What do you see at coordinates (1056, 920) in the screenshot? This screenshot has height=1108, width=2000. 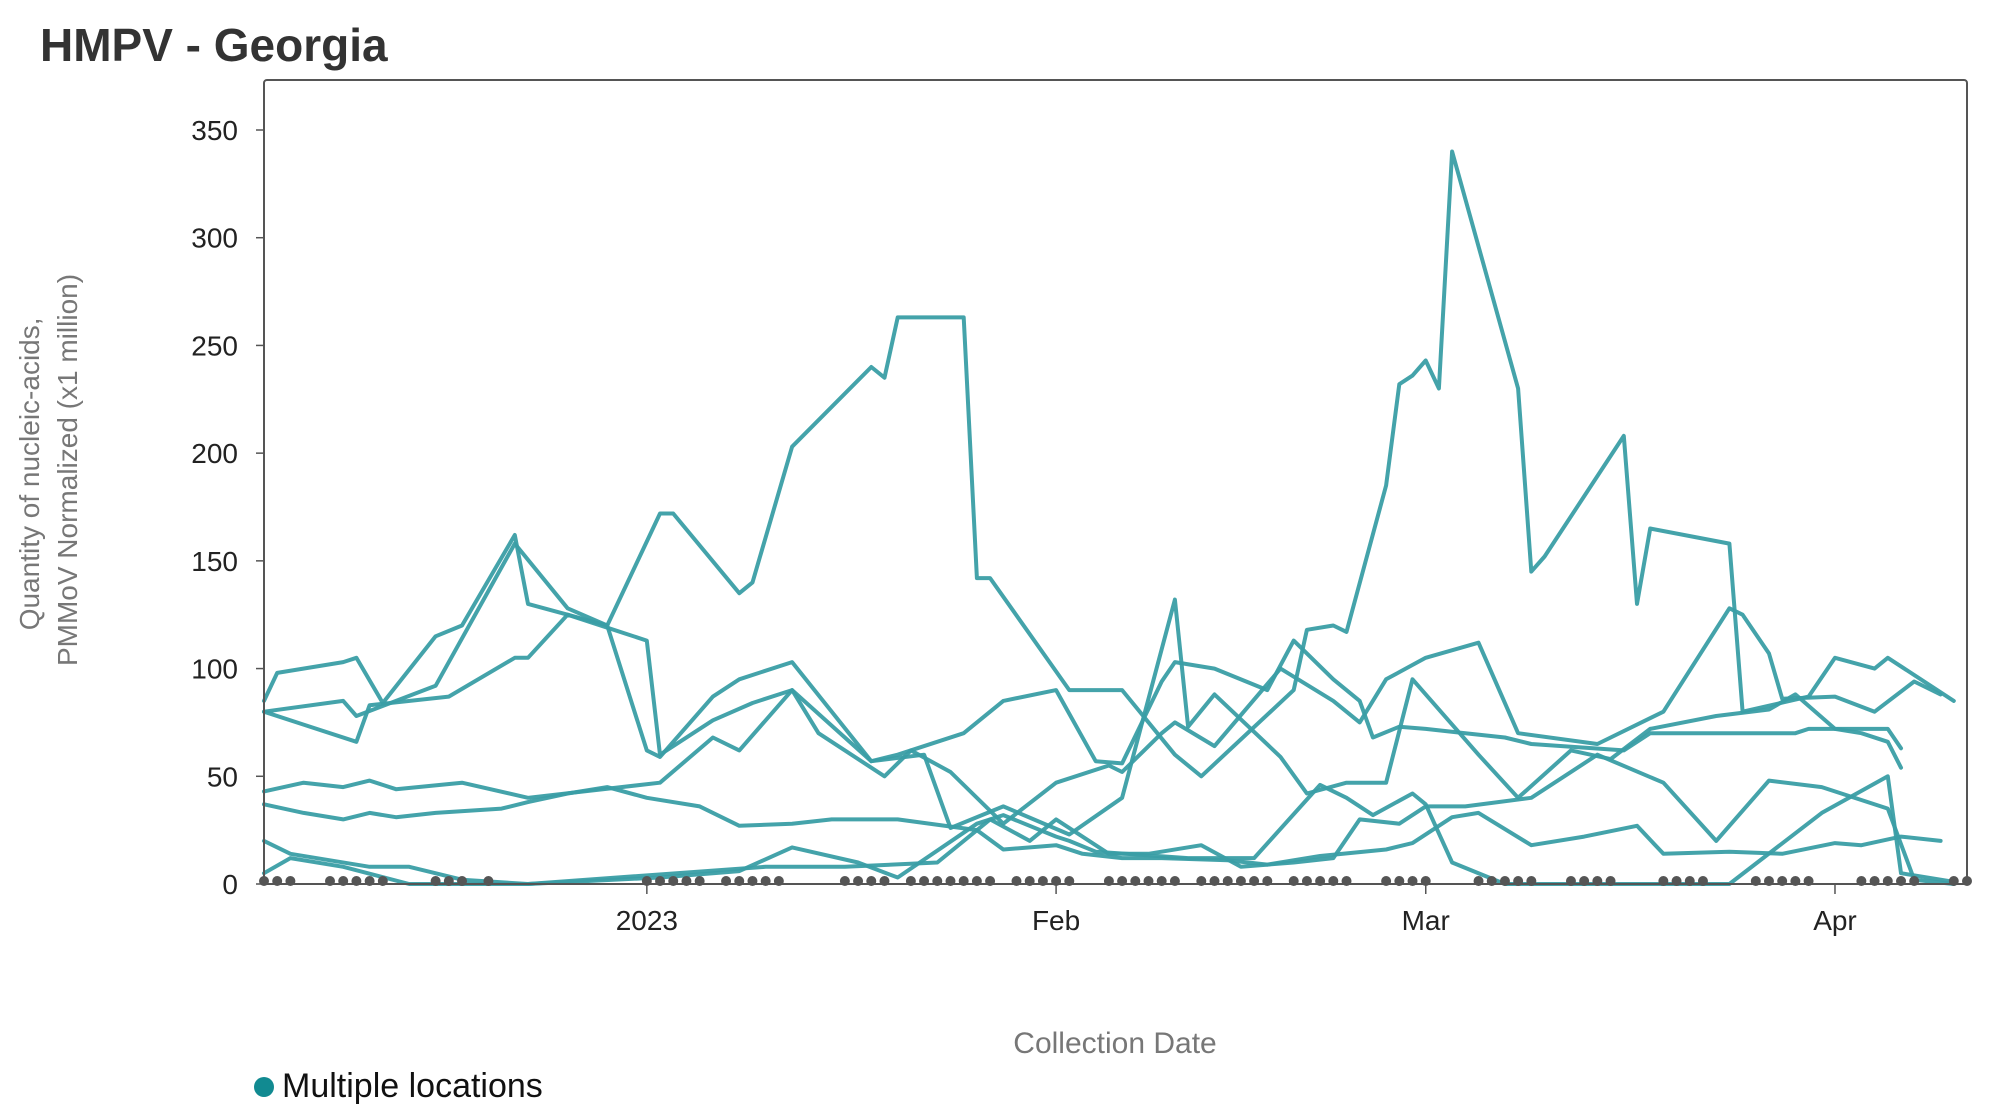 I see `x-tick-label: Feb` at bounding box center [1056, 920].